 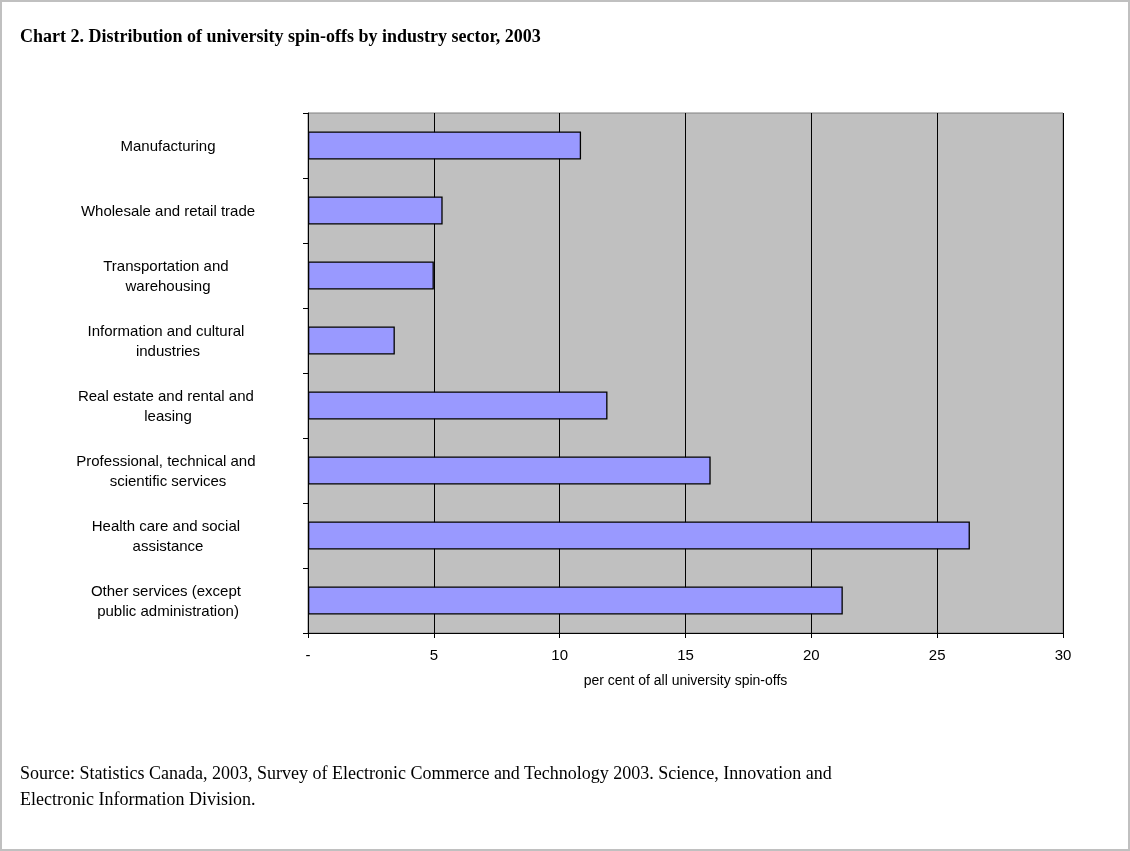 I want to click on x-tick-label: 20, so click(x=811, y=654).